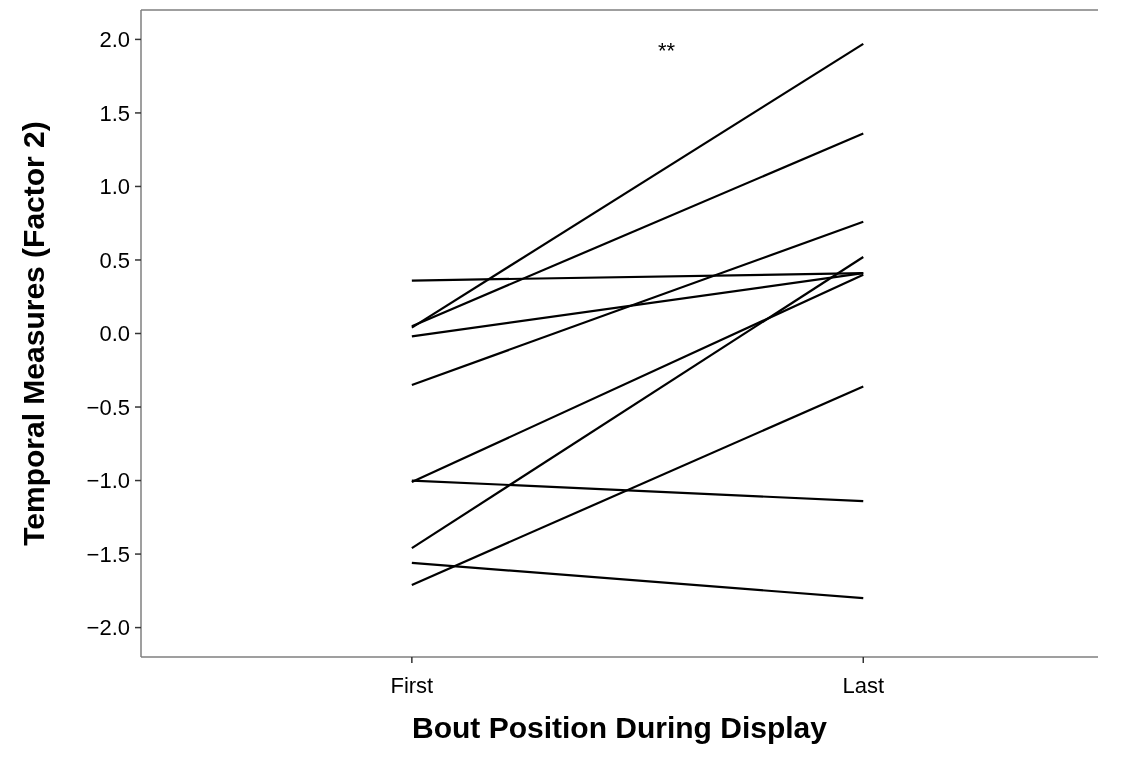 The height and width of the screenshot is (758, 1129). Describe the element at coordinates (114, 187) in the screenshot. I see `y-tick-label: 1.0` at that location.